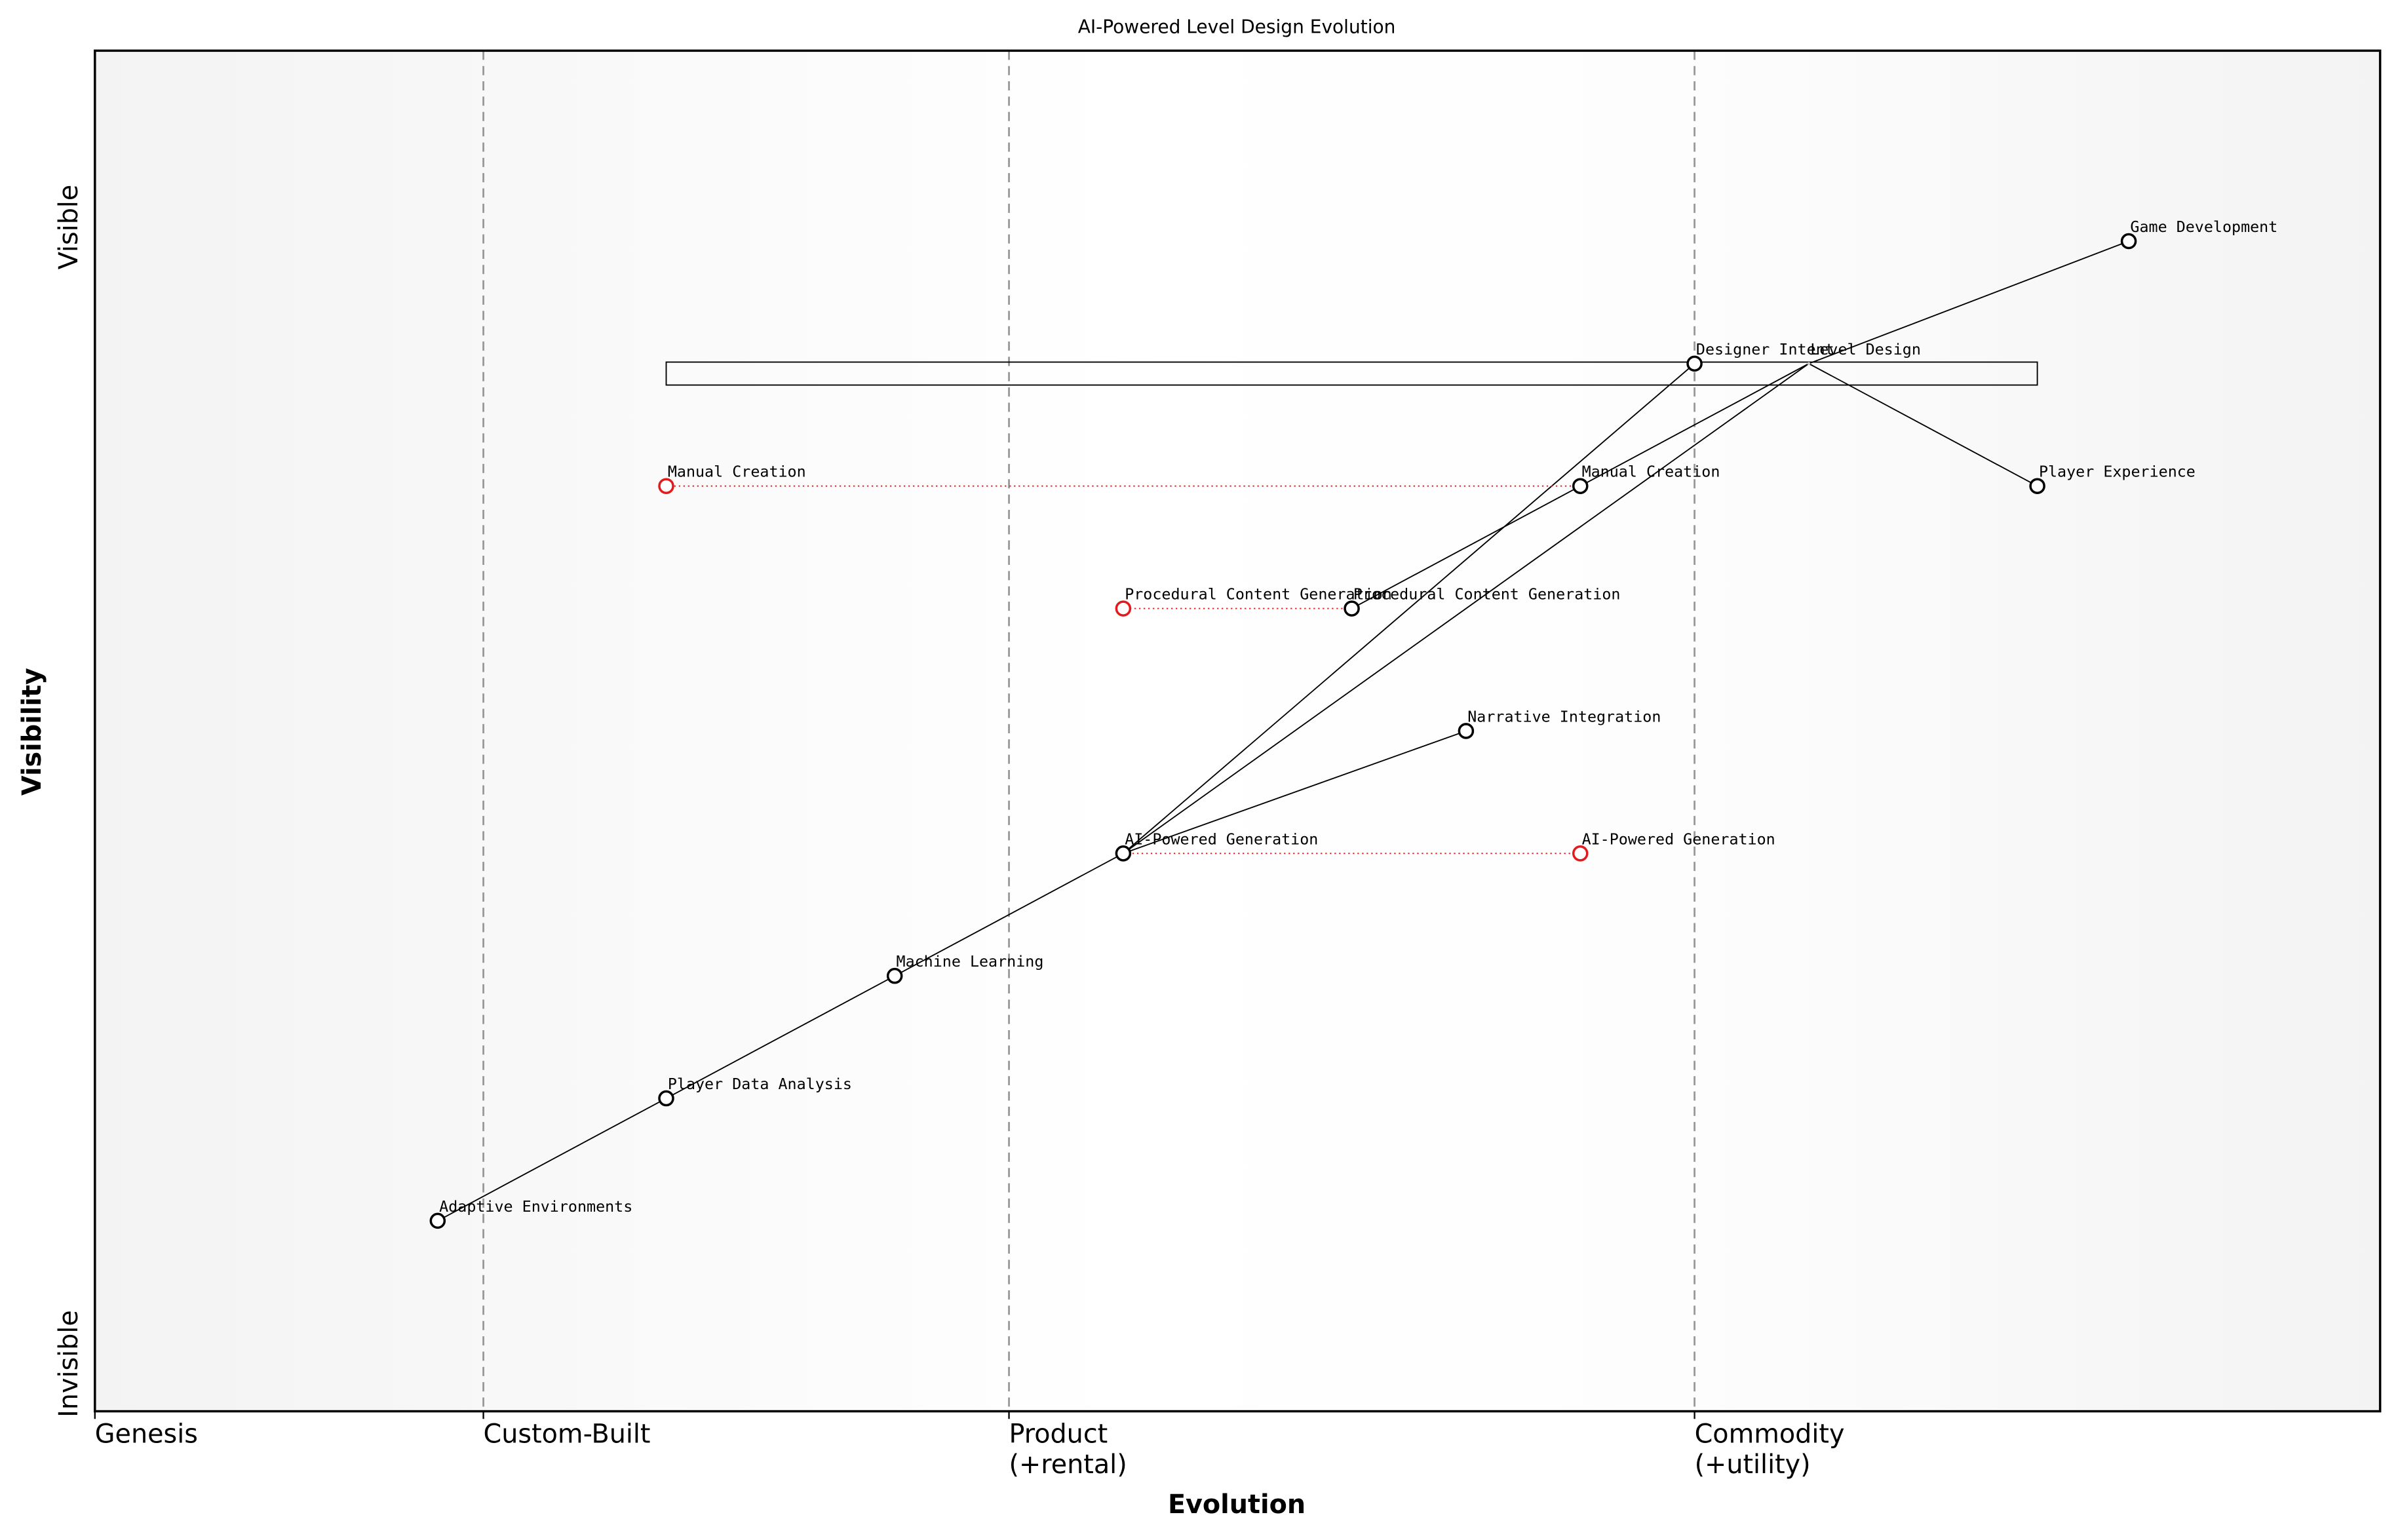  Describe the element at coordinates (737, 472) in the screenshot. I see `evolved-label: Manual Creation` at that location.